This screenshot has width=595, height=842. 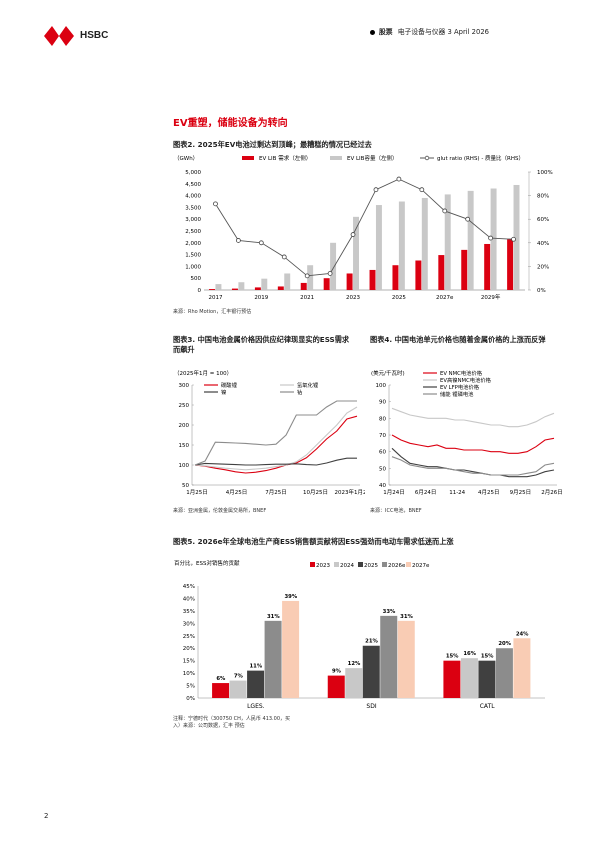 What do you see at coordinates (224, 392) in the screenshot?
I see `fig3-legend-label: 镍` at bounding box center [224, 392].